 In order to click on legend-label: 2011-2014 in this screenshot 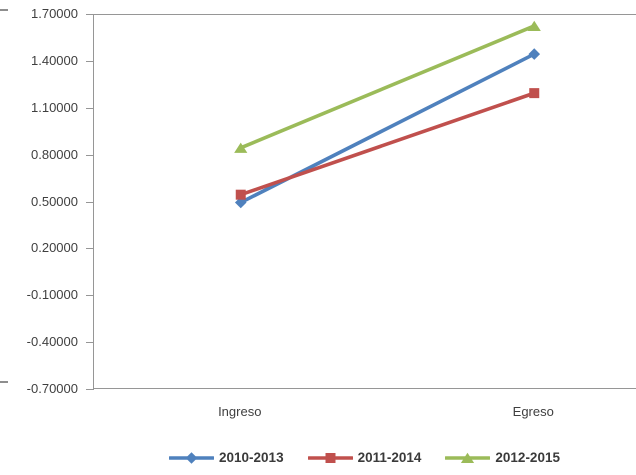, I will do `click(389, 457)`.